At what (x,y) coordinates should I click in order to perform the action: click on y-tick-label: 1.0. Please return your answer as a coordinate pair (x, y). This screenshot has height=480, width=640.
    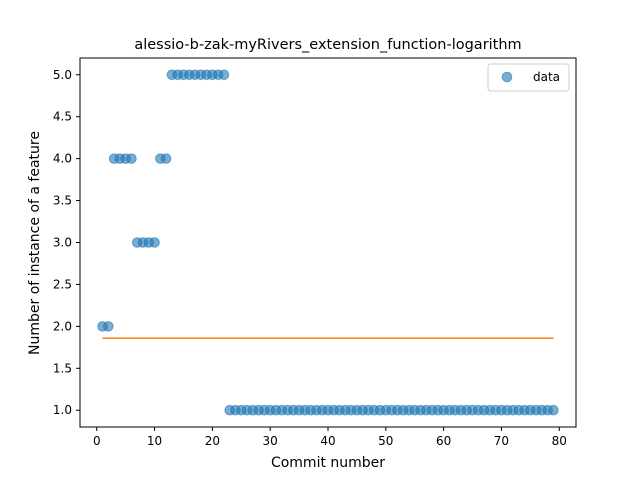
    Looking at the image, I should click on (62, 410).